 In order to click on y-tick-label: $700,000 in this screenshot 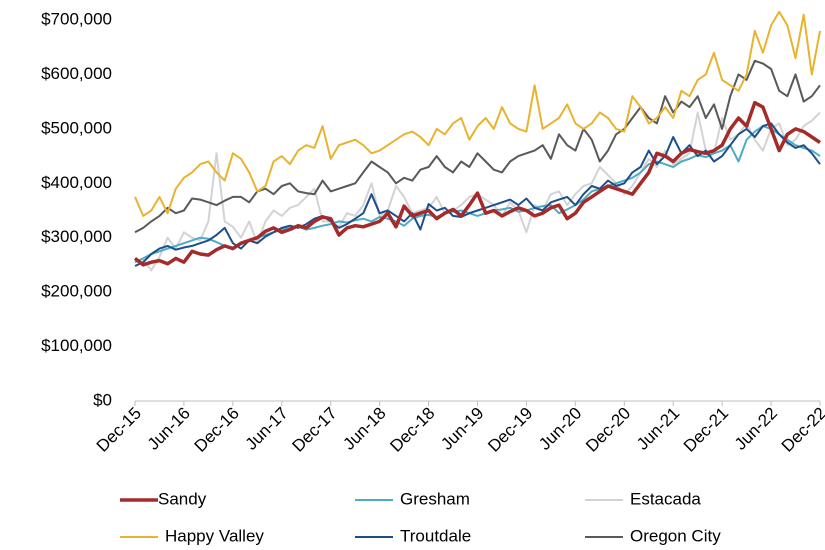, I will do `click(76, 18)`.